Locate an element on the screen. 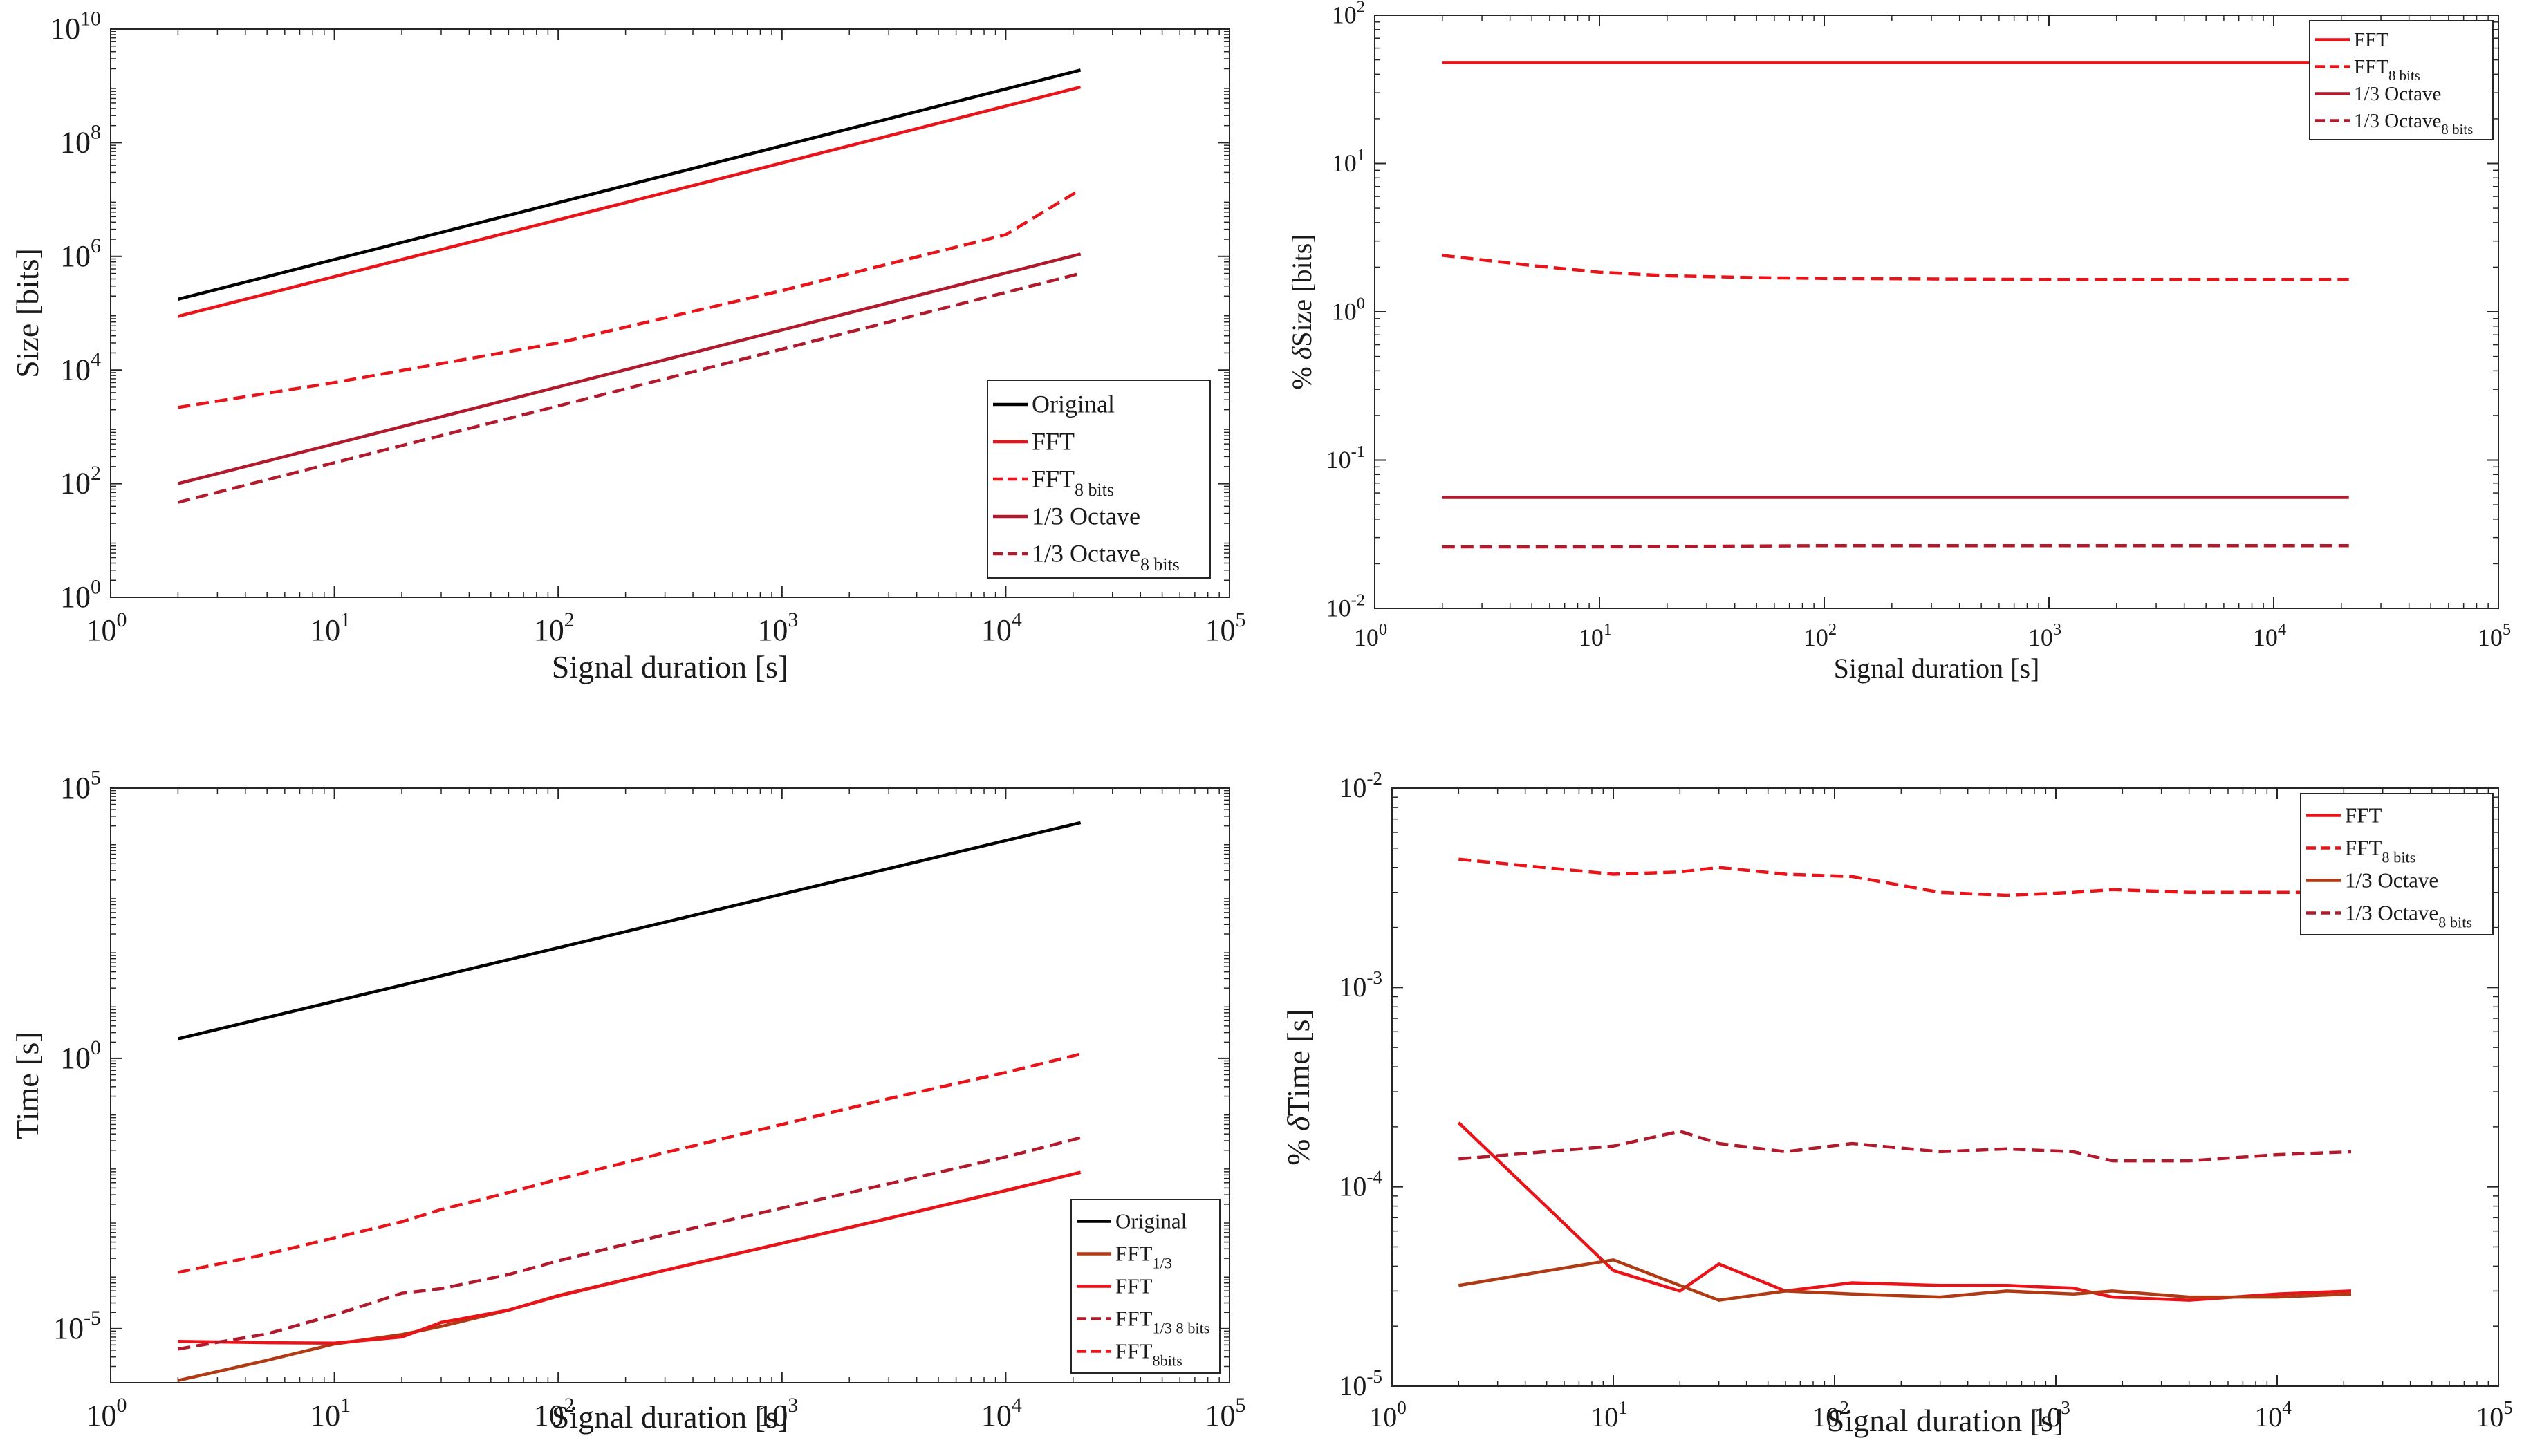  y-axis-label: % δSize [bits] is located at coordinates (1301, 311).